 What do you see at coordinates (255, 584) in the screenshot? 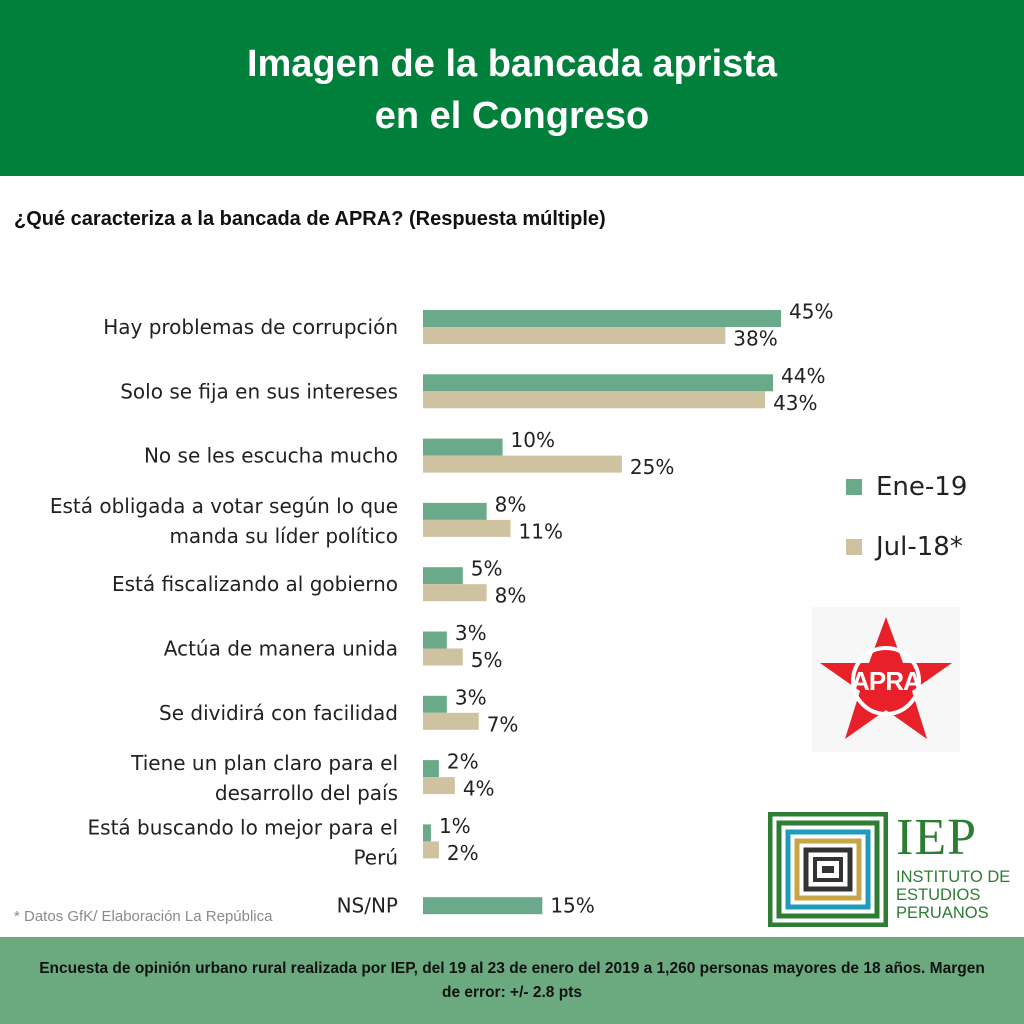
I see `category-label: Está fiscalizando al gobierno` at bounding box center [255, 584].